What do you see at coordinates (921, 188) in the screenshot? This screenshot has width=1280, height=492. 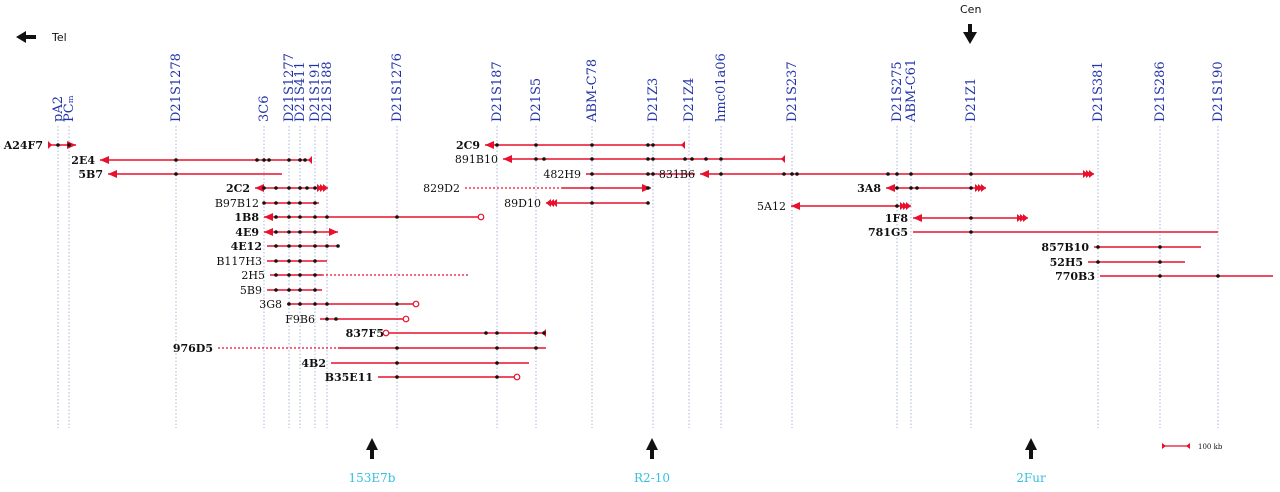 I see `clone-3a8: 3A8` at bounding box center [921, 188].